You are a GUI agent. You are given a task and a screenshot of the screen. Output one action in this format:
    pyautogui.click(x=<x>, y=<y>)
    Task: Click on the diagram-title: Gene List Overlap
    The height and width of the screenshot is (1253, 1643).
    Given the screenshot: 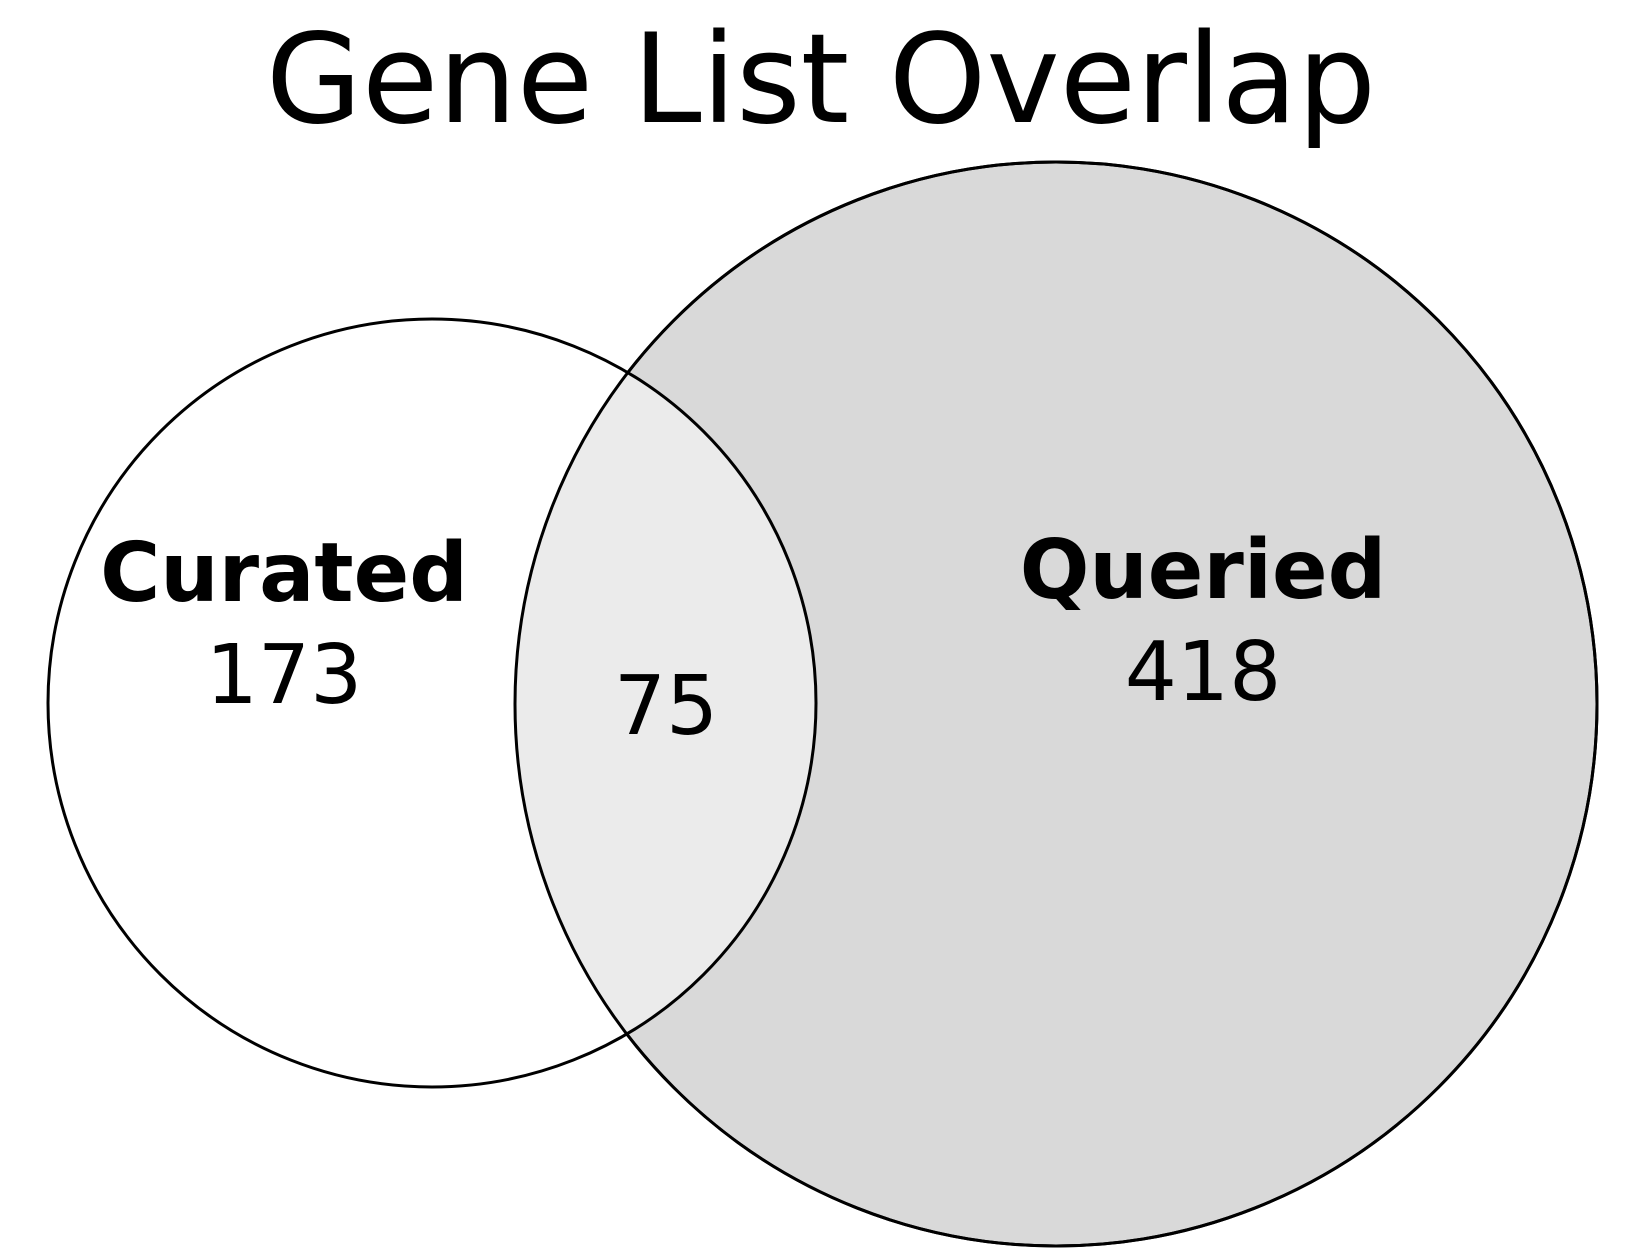 What is the action you would take?
    pyautogui.click(x=821, y=80)
    